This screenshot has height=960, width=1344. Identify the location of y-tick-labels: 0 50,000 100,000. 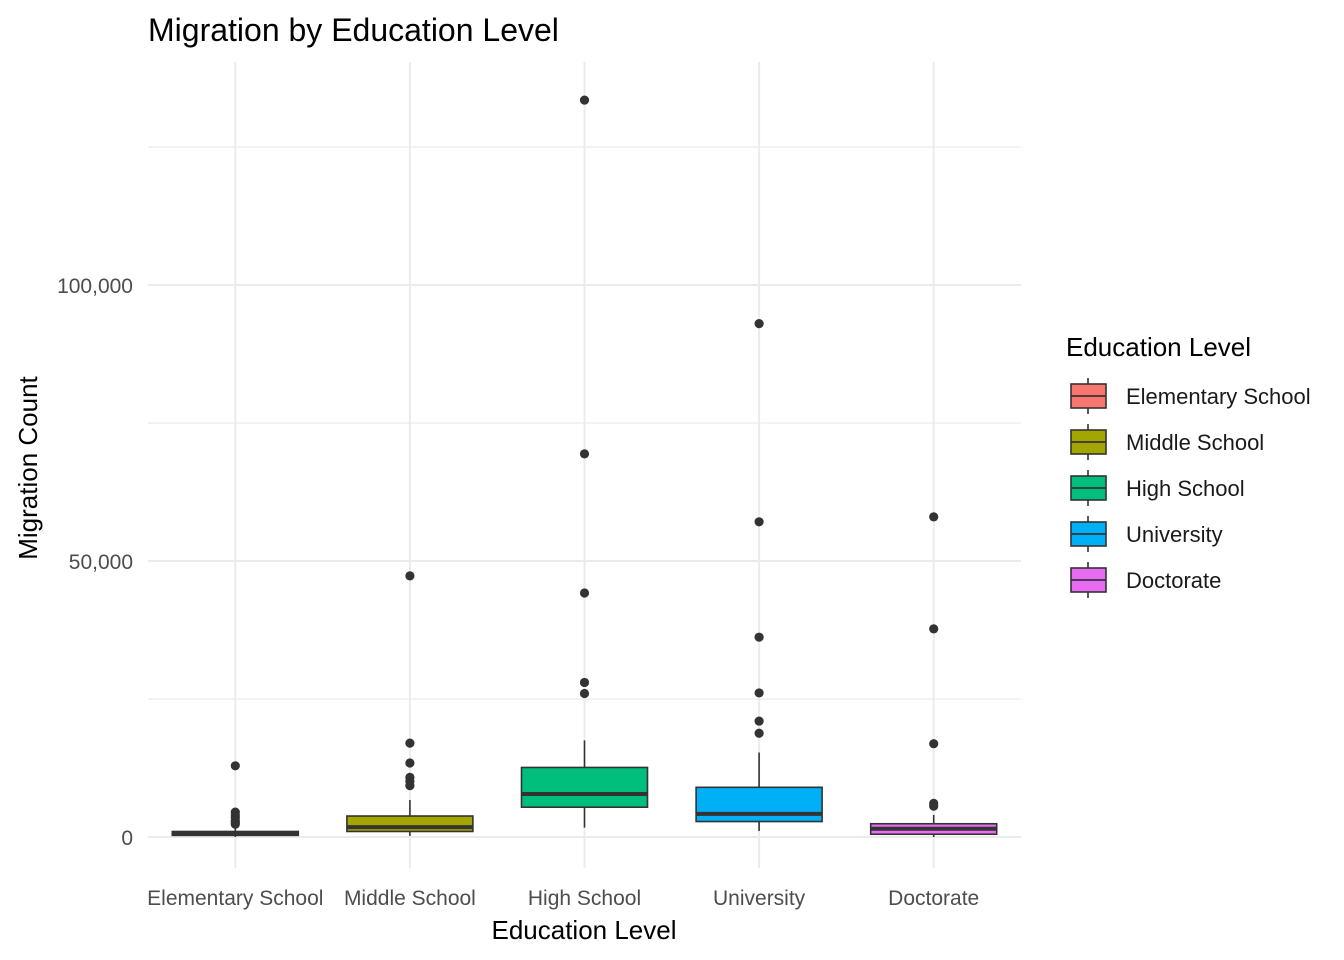
(95, 562).